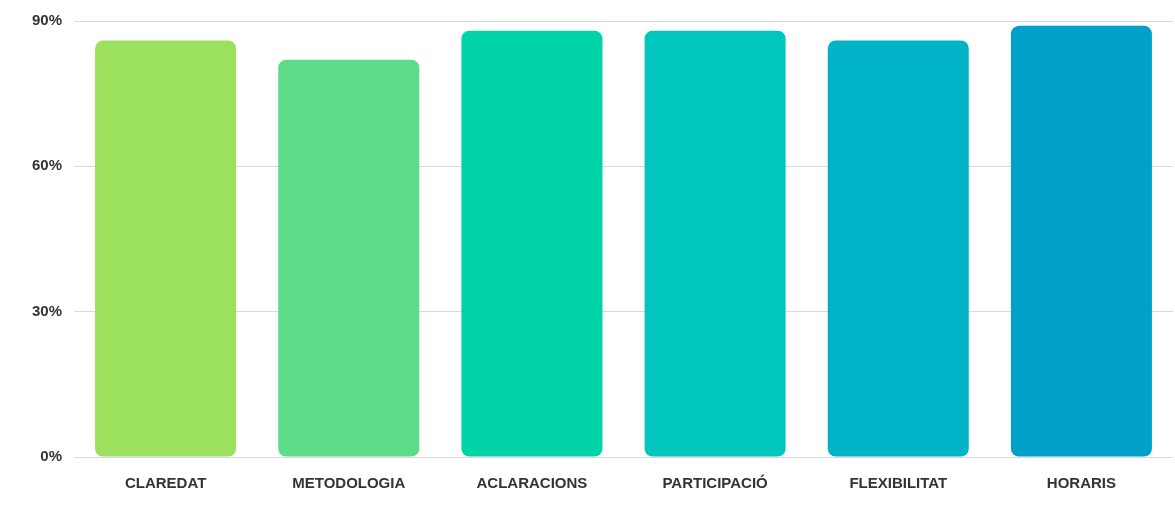 This screenshot has height=511, width=1175. What do you see at coordinates (532, 483) in the screenshot?
I see `x-tick-label: ACLARACIONS` at bounding box center [532, 483].